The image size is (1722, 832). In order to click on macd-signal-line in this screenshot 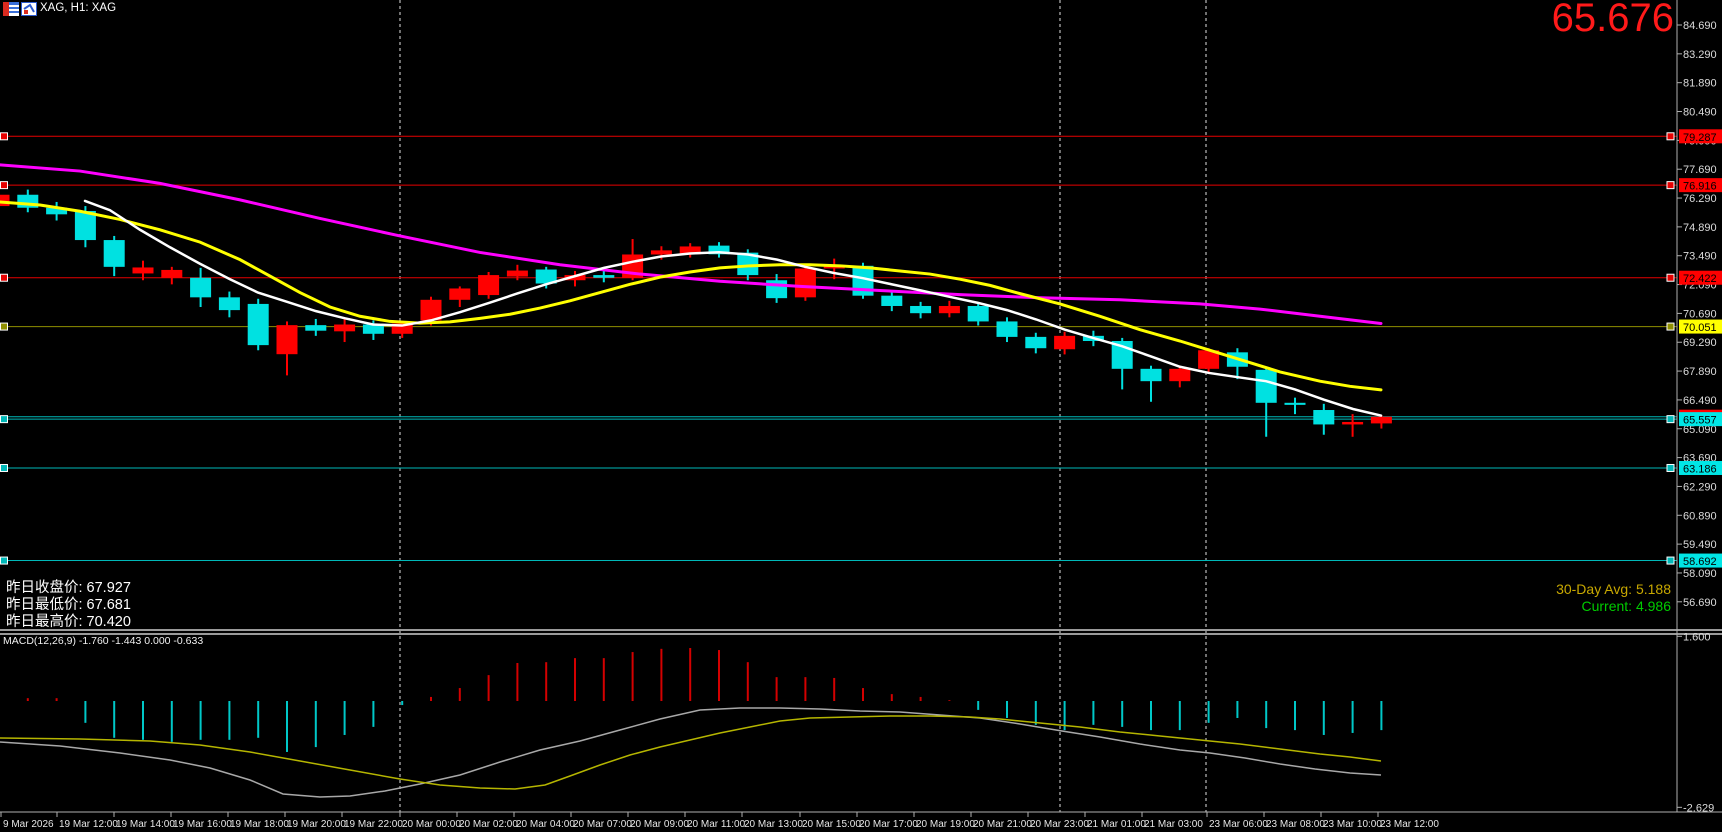, I will do `click(691, 752)`.